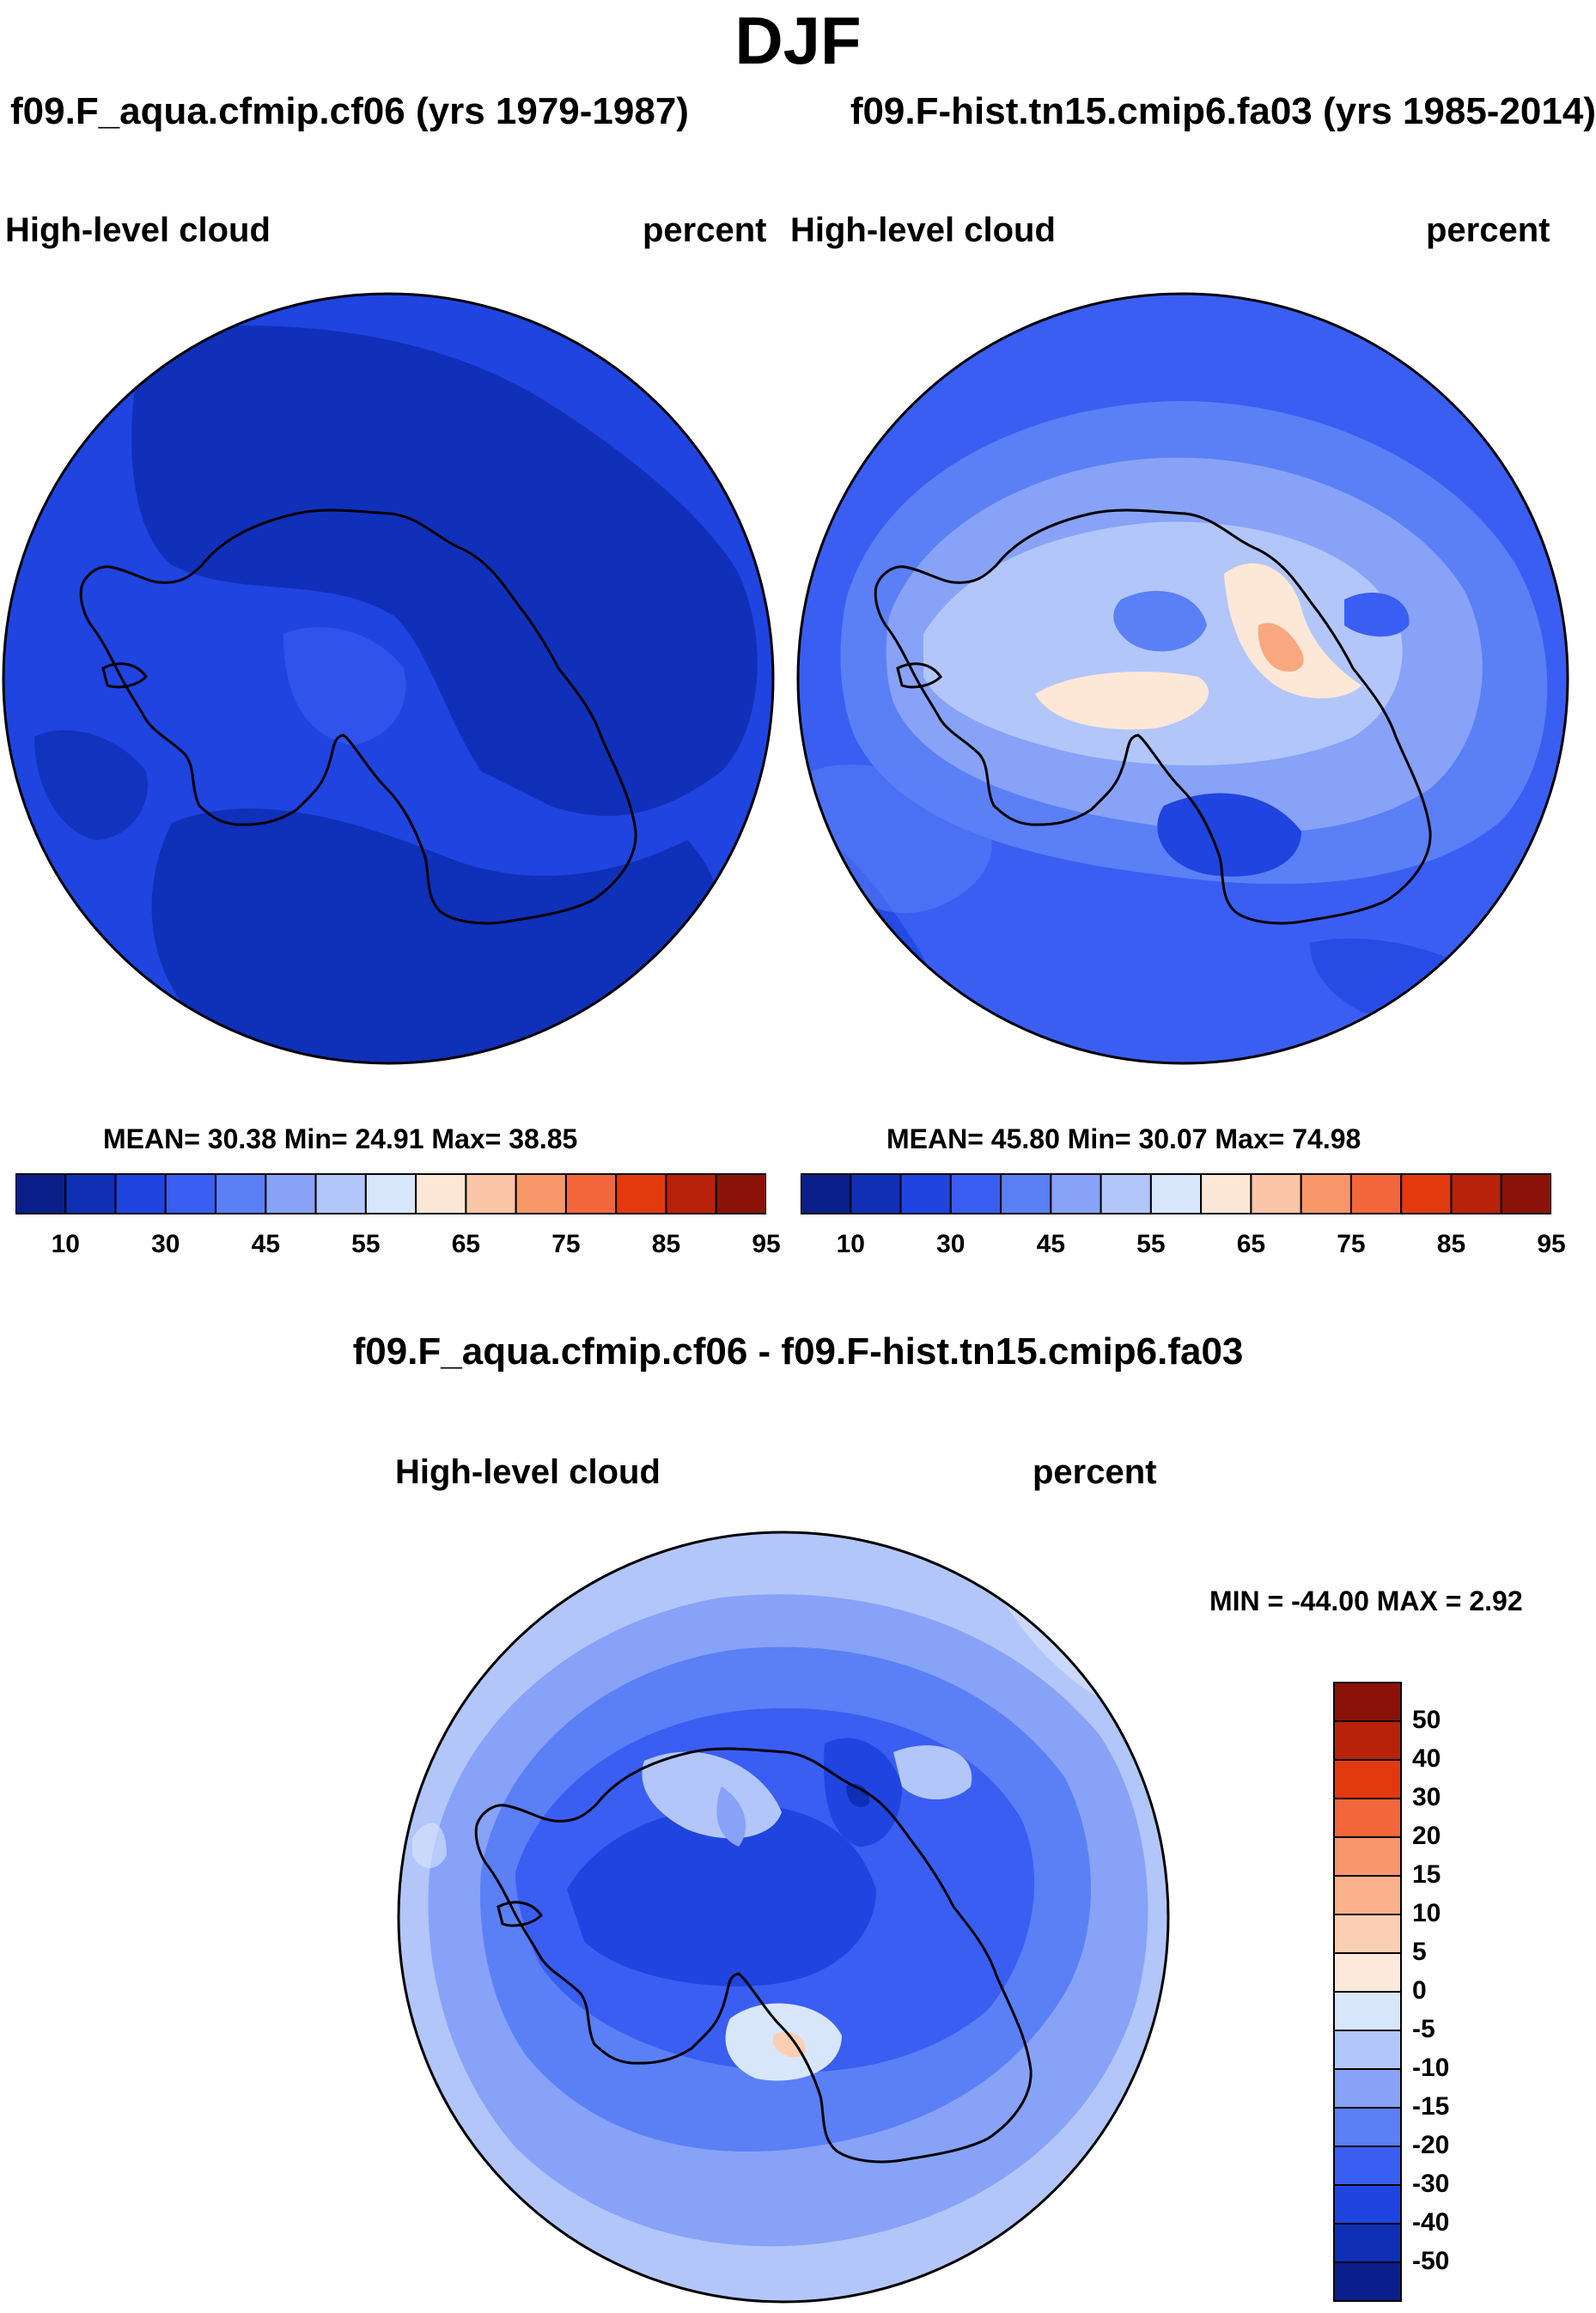  Describe the element at coordinates (1366, 1601) in the screenshot. I see `diff-stats: MIN = -44.00 MAX = 2.92` at that location.